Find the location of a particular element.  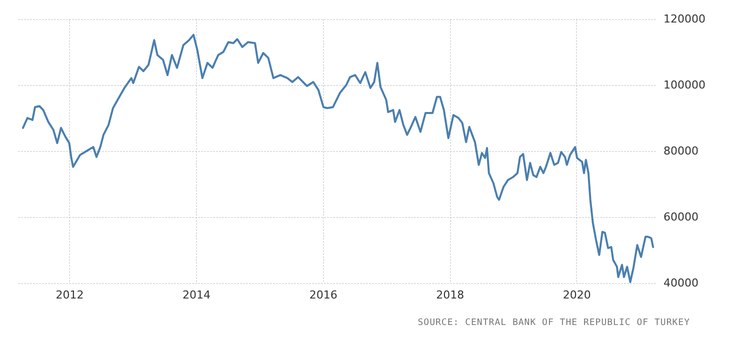

source-note: SOURCE: CENTRAL BANK OF THE REPUBLIC OF TURKEY is located at coordinates (554, 323).